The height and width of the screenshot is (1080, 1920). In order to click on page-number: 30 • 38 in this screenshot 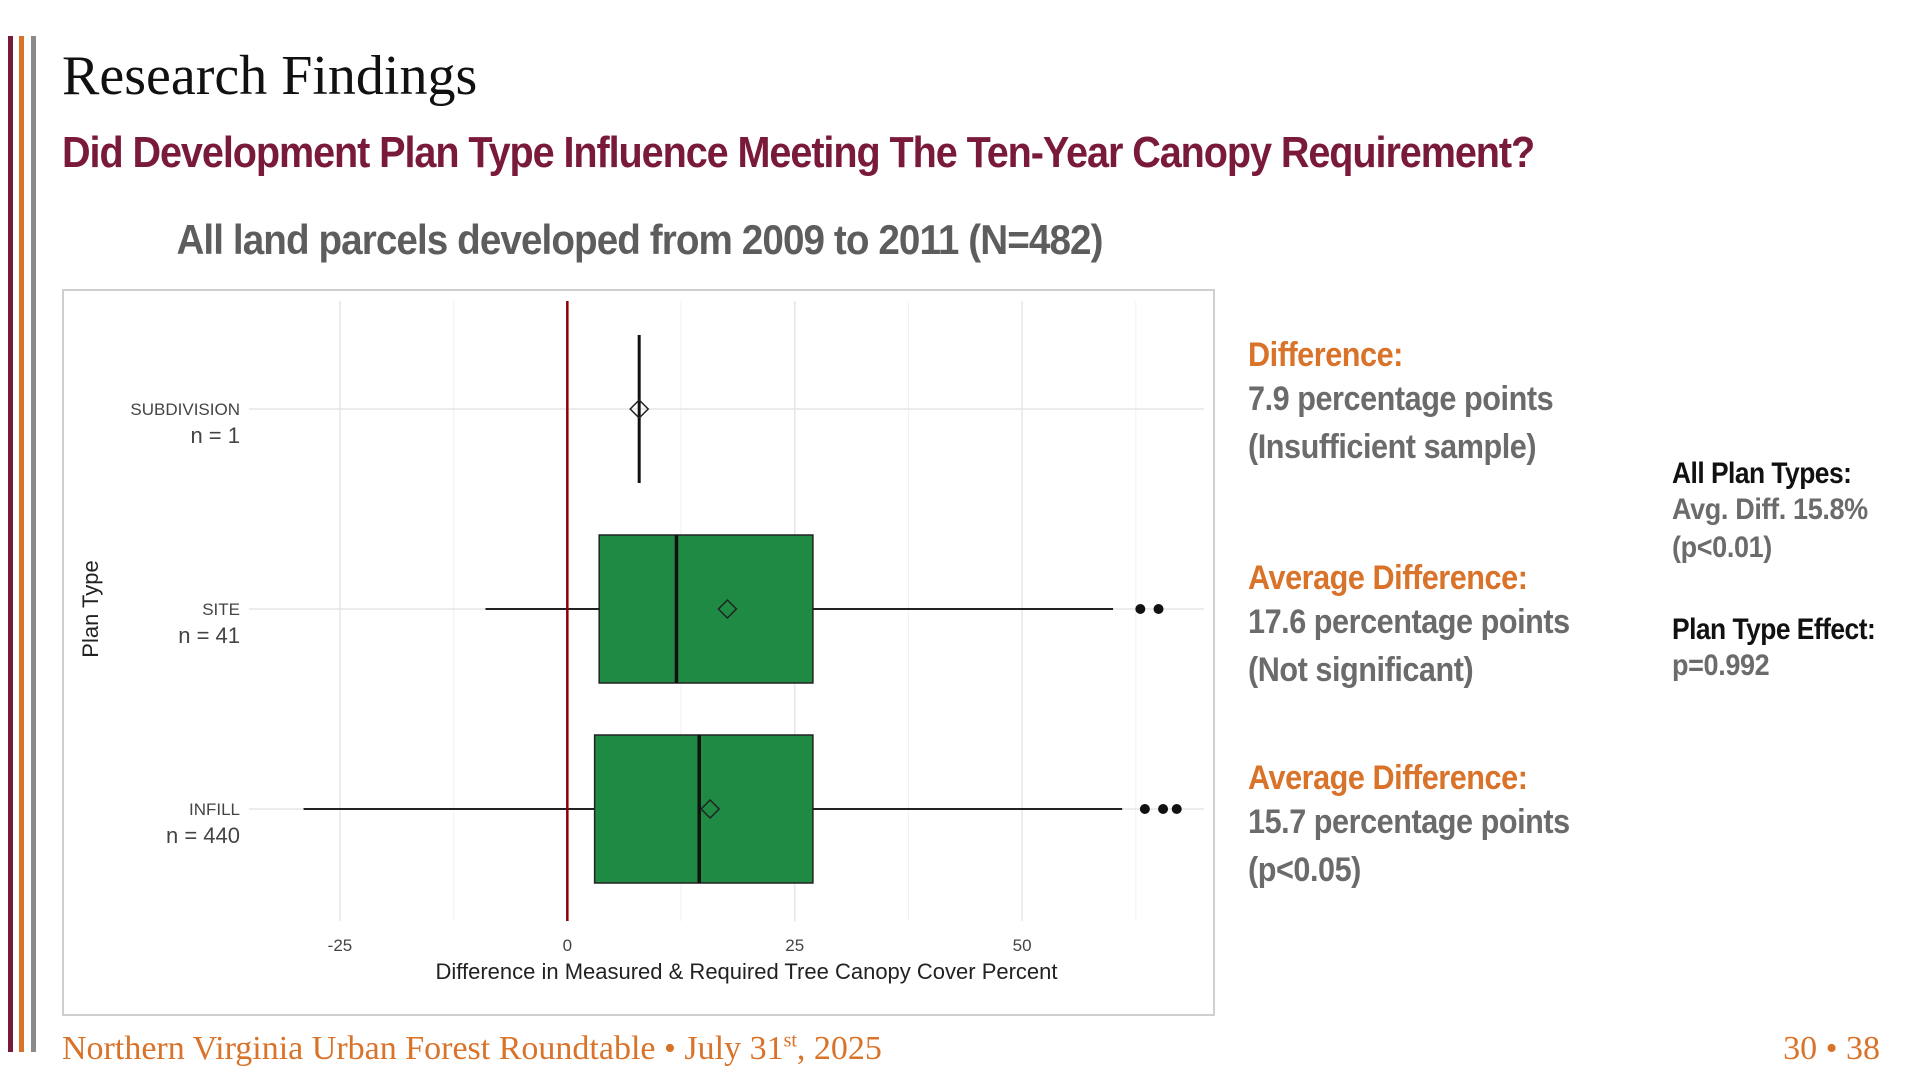, I will do `click(1831, 1048)`.